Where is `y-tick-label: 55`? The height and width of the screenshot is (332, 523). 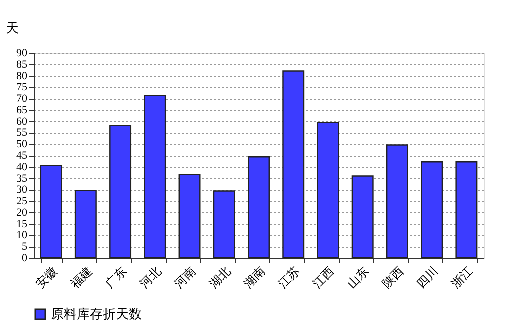 y-tick-label: 55 is located at coordinates (22, 133).